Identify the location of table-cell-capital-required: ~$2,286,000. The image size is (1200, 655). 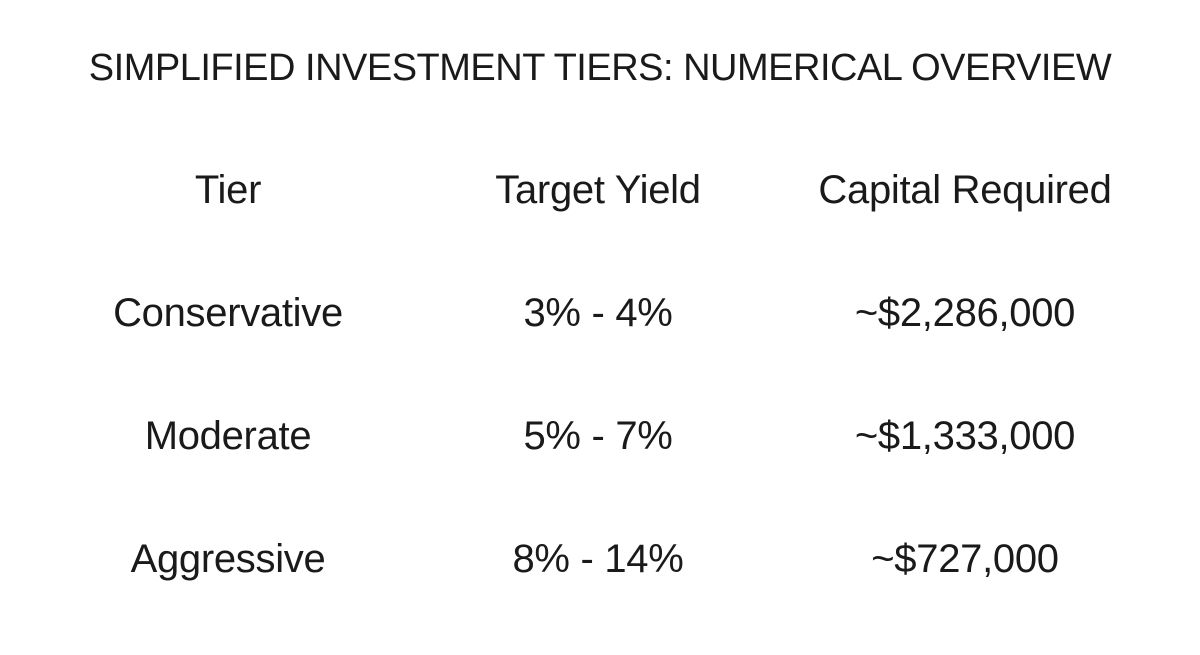
(965, 313).